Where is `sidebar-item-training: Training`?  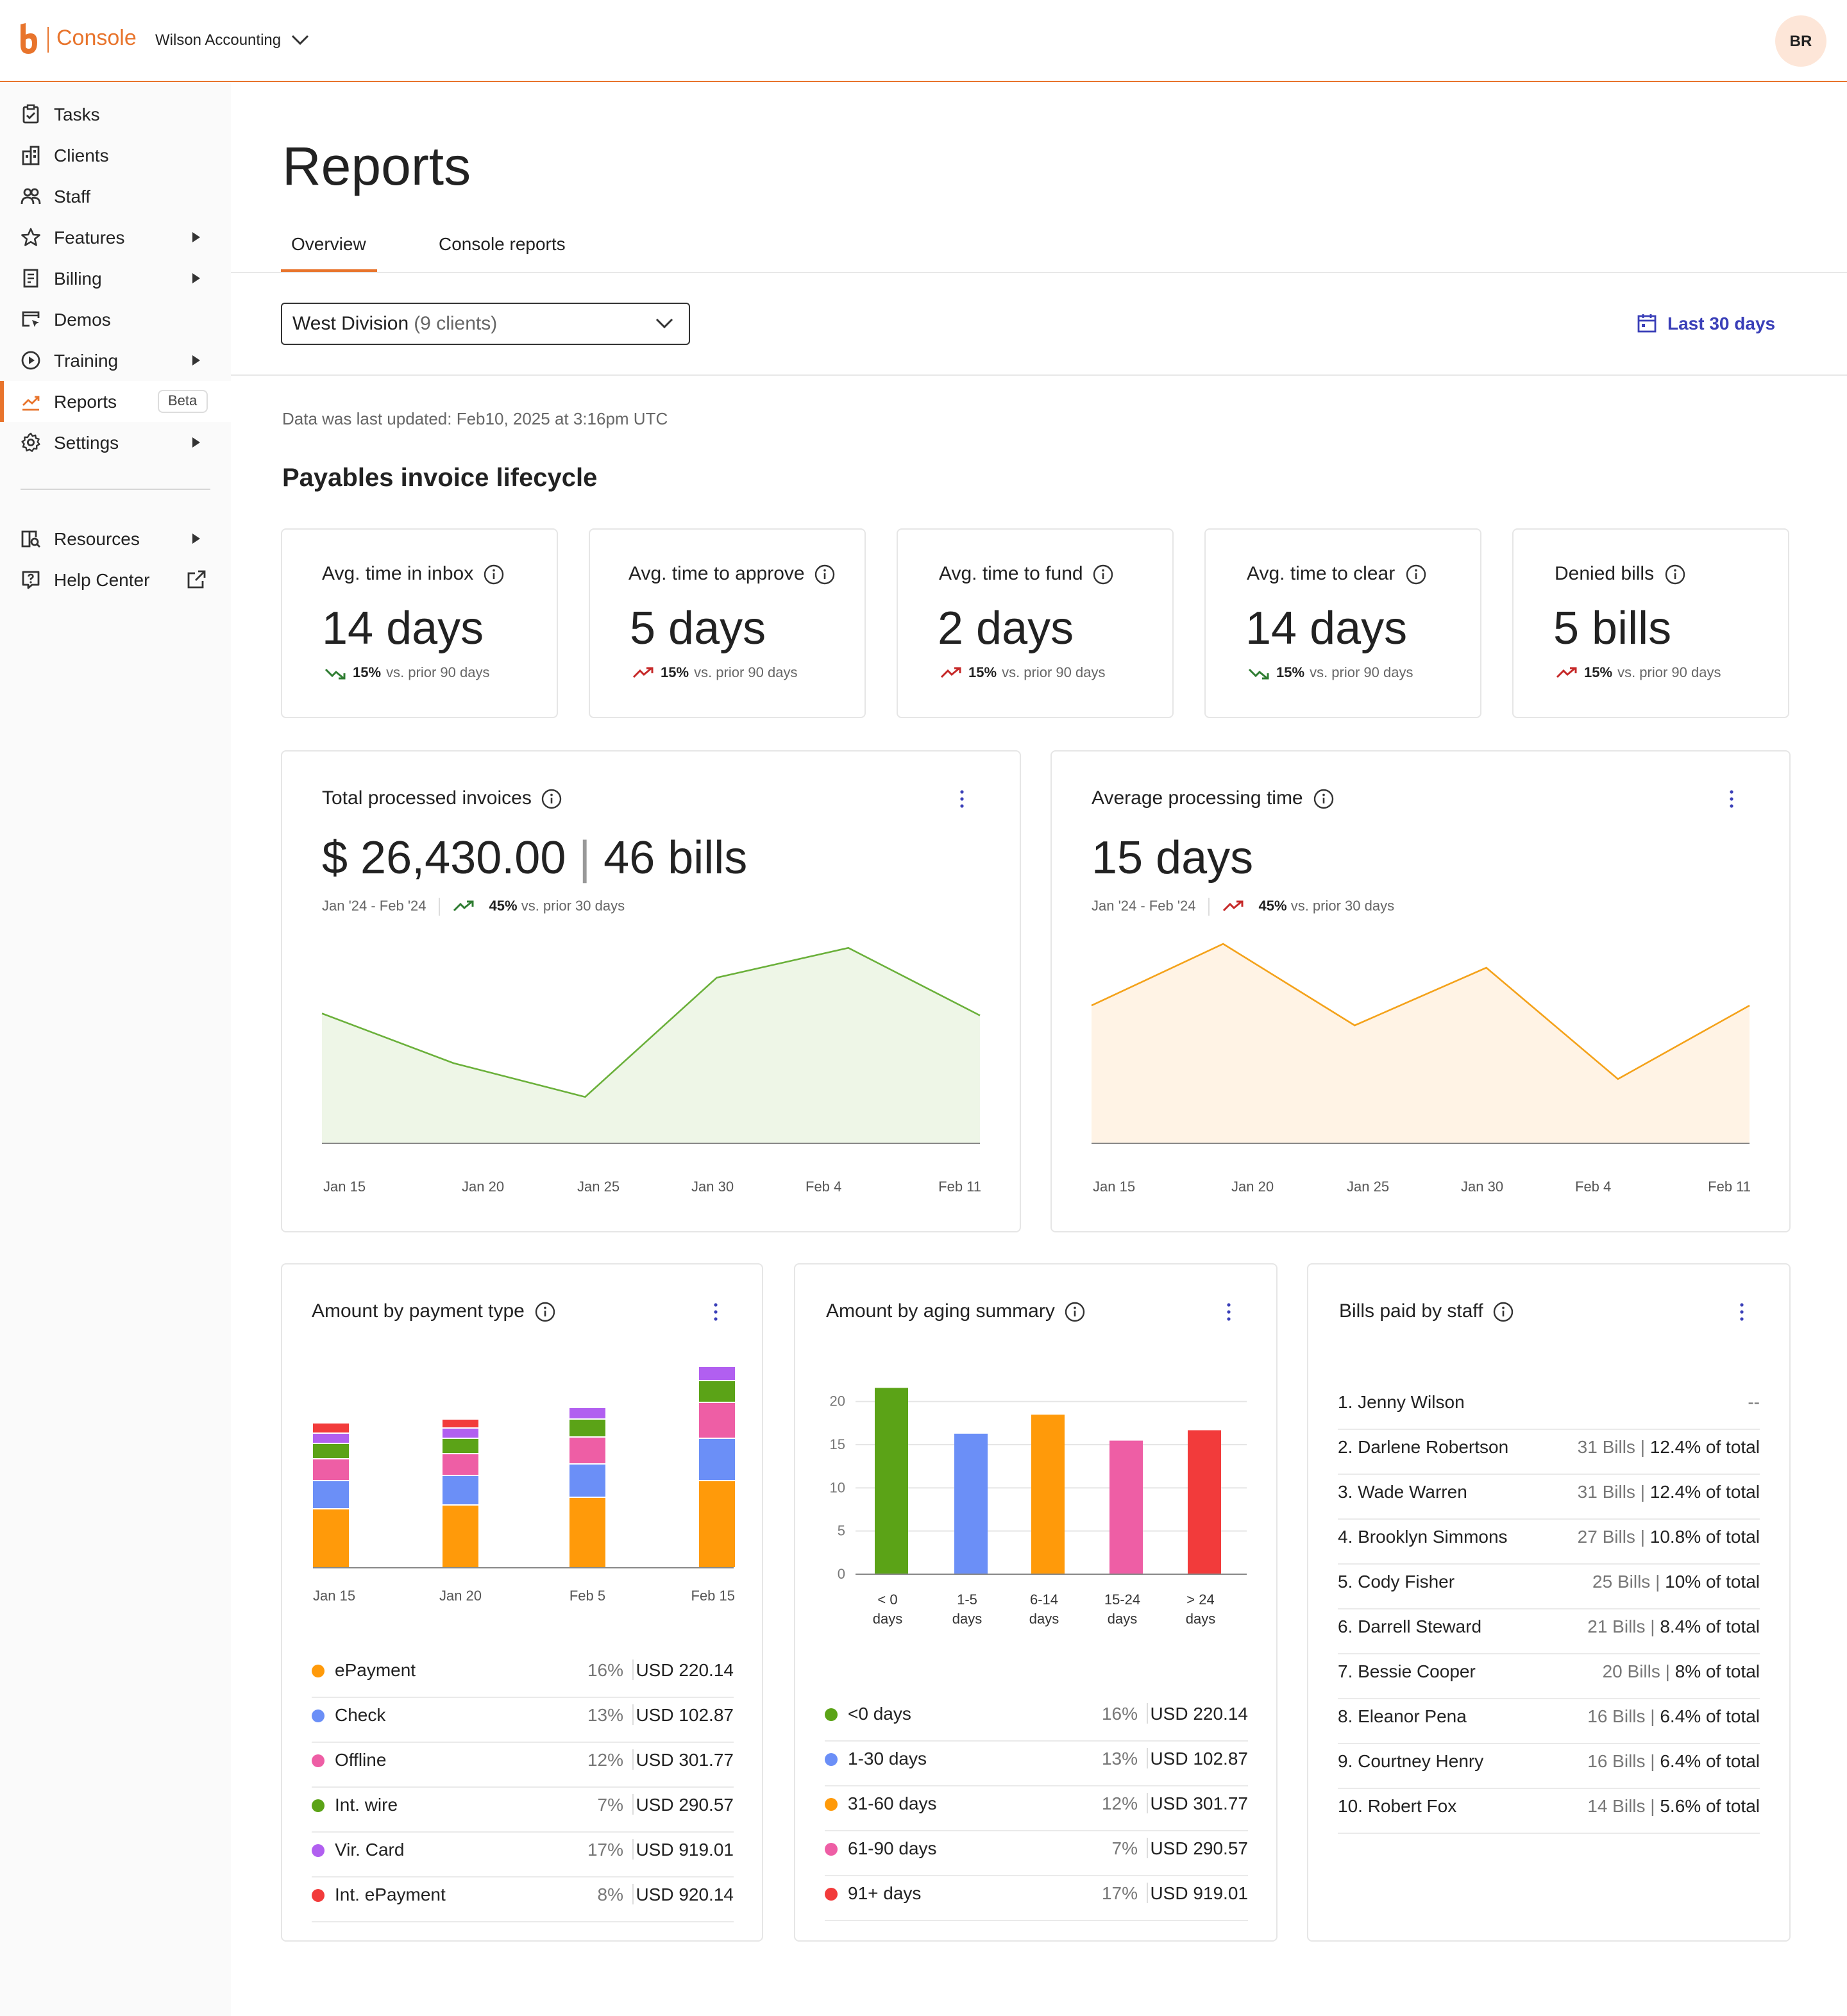
sidebar-item-training: Training is located at coordinates (116, 360).